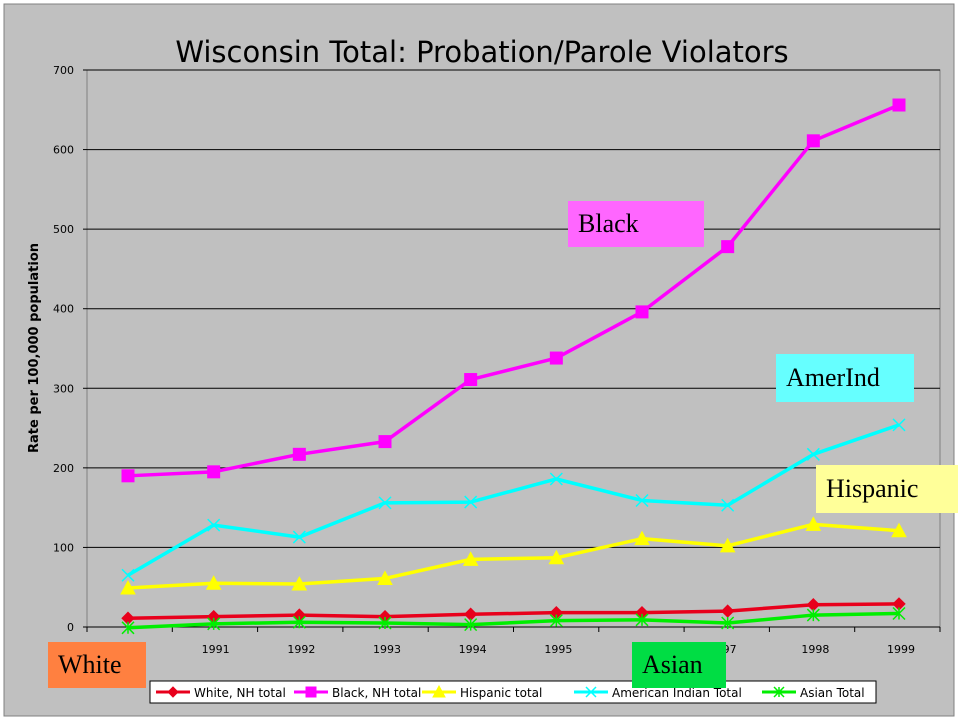  I want to click on x-tick-label: 1995, so click(558, 649).